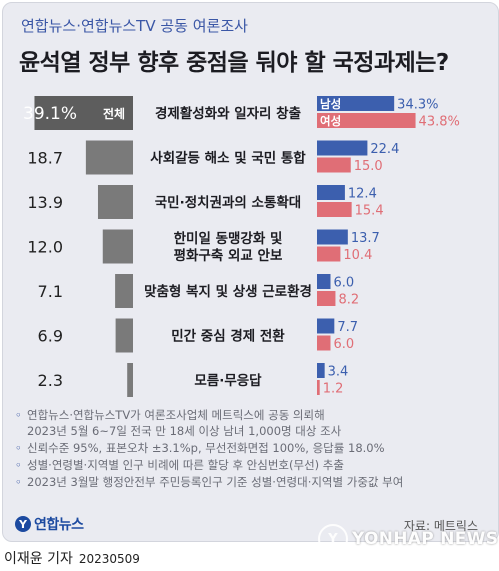  Describe the element at coordinates (369, 211) in the screenshot. I see `female-value-label: 15.4` at that location.